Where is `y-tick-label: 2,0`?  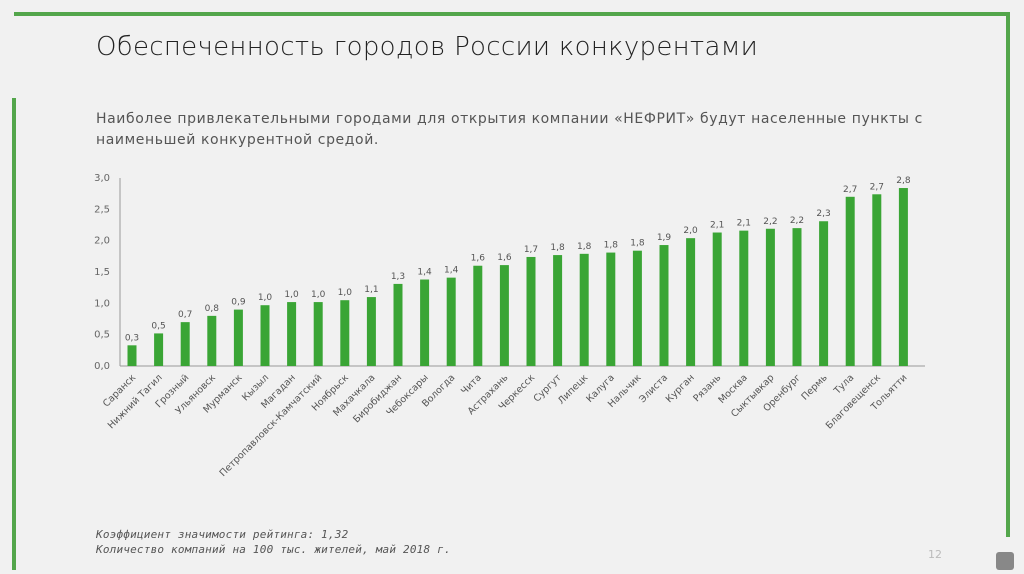
y-tick-label: 2,0 is located at coordinates (102, 241).